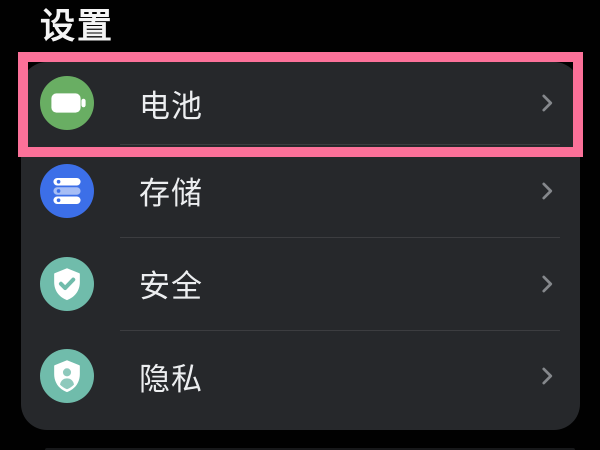 This screenshot has height=450, width=600. What do you see at coordinates (171, 106) in the screenshot?
I see `settings-item-label: 电池` at bounding box center [171, 106].